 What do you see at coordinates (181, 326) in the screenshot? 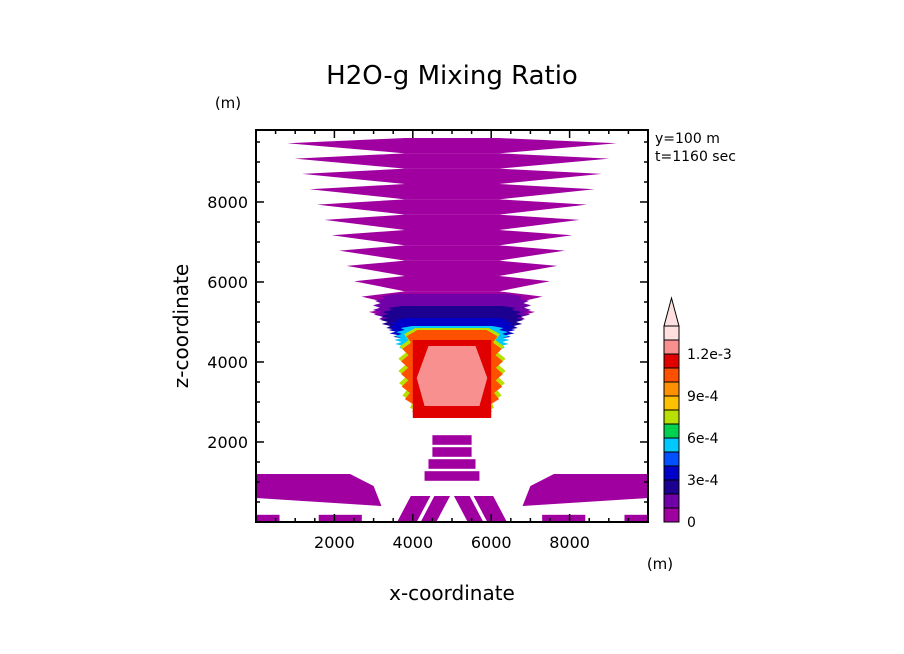
I see `y-axis-label: z-coordinate` at bounding box center [181, 326].